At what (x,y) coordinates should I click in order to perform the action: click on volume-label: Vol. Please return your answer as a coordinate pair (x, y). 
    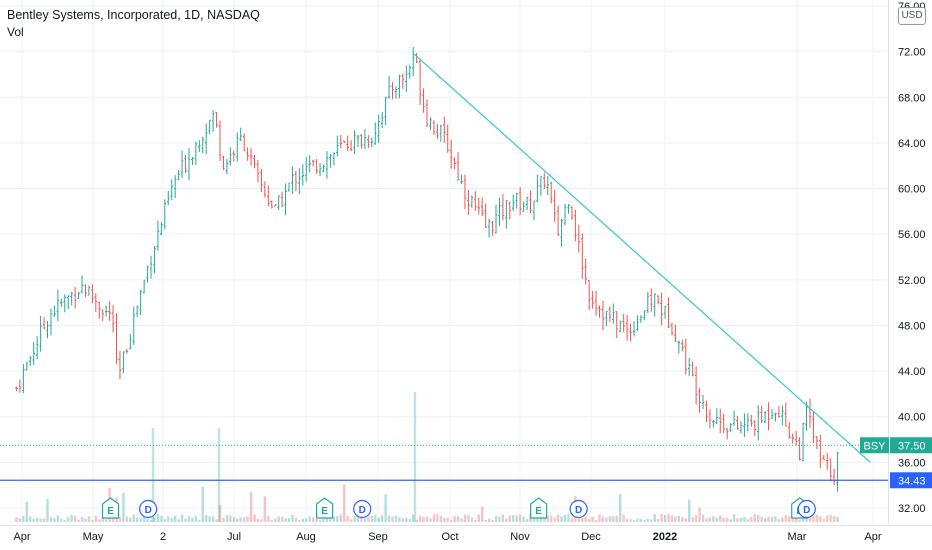
    Looking at the image, I should click on (15, 32).